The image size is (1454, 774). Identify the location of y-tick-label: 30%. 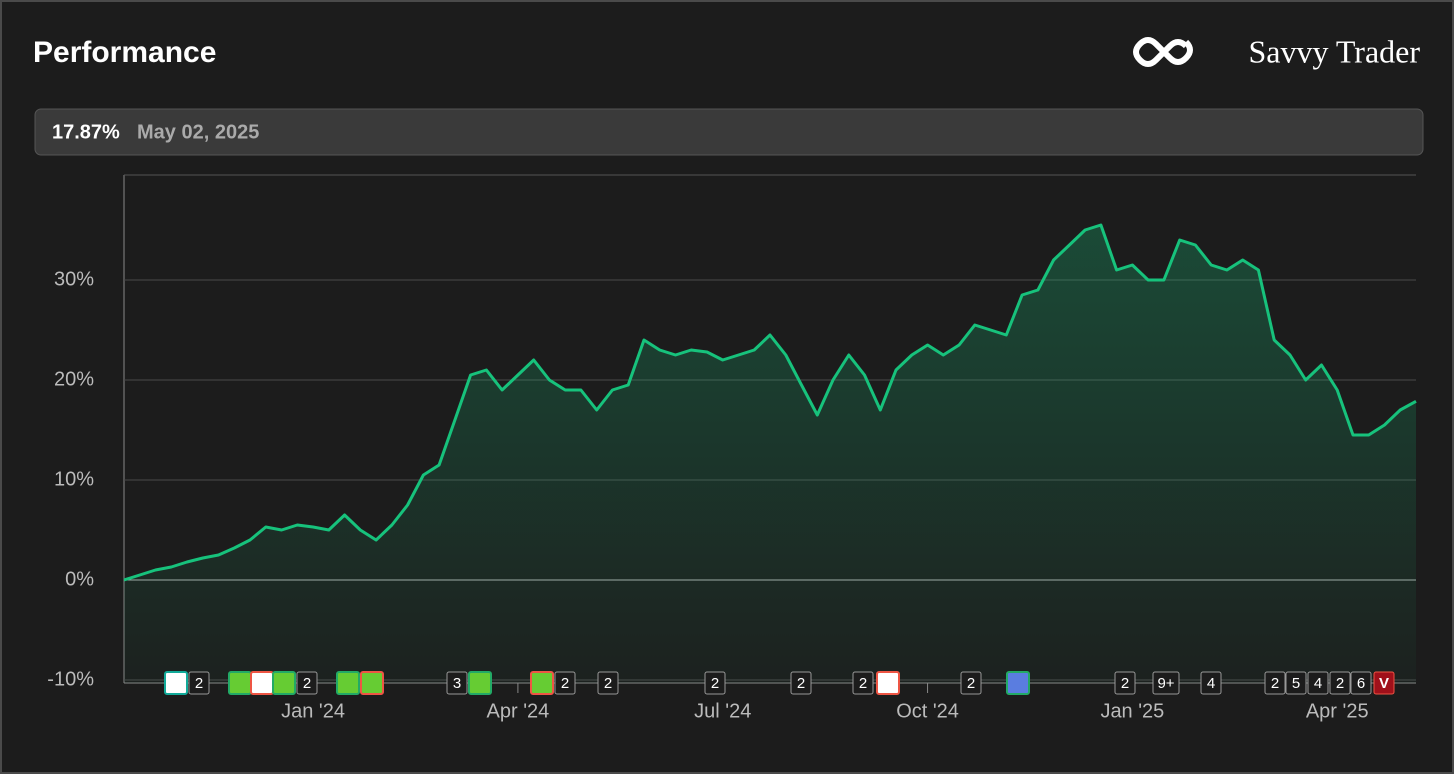
(74, 279).